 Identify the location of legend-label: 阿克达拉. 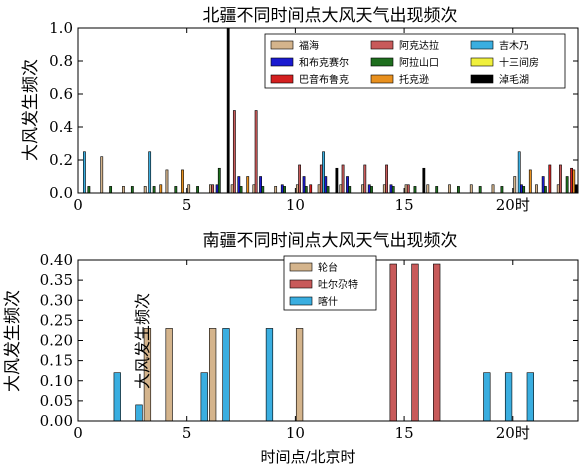
(419, 45).